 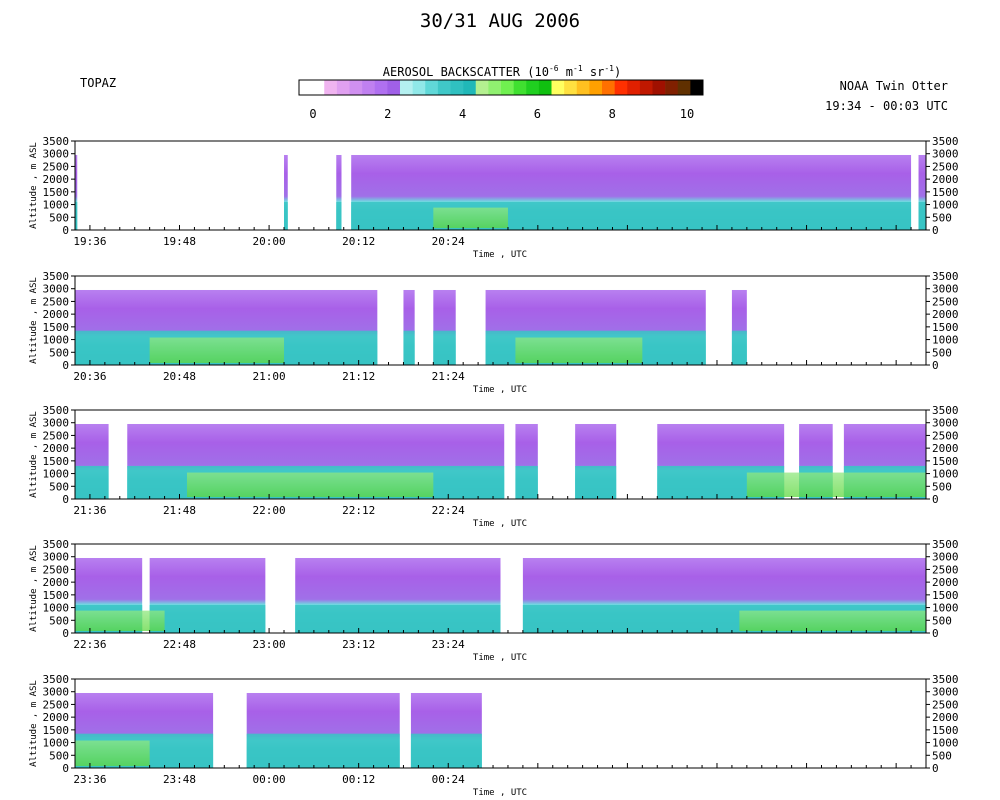 What do you see at coordinates (269, 644) in the screenshot?
I see `x-tick-label: 23:00` at bounding box center [269, 644].